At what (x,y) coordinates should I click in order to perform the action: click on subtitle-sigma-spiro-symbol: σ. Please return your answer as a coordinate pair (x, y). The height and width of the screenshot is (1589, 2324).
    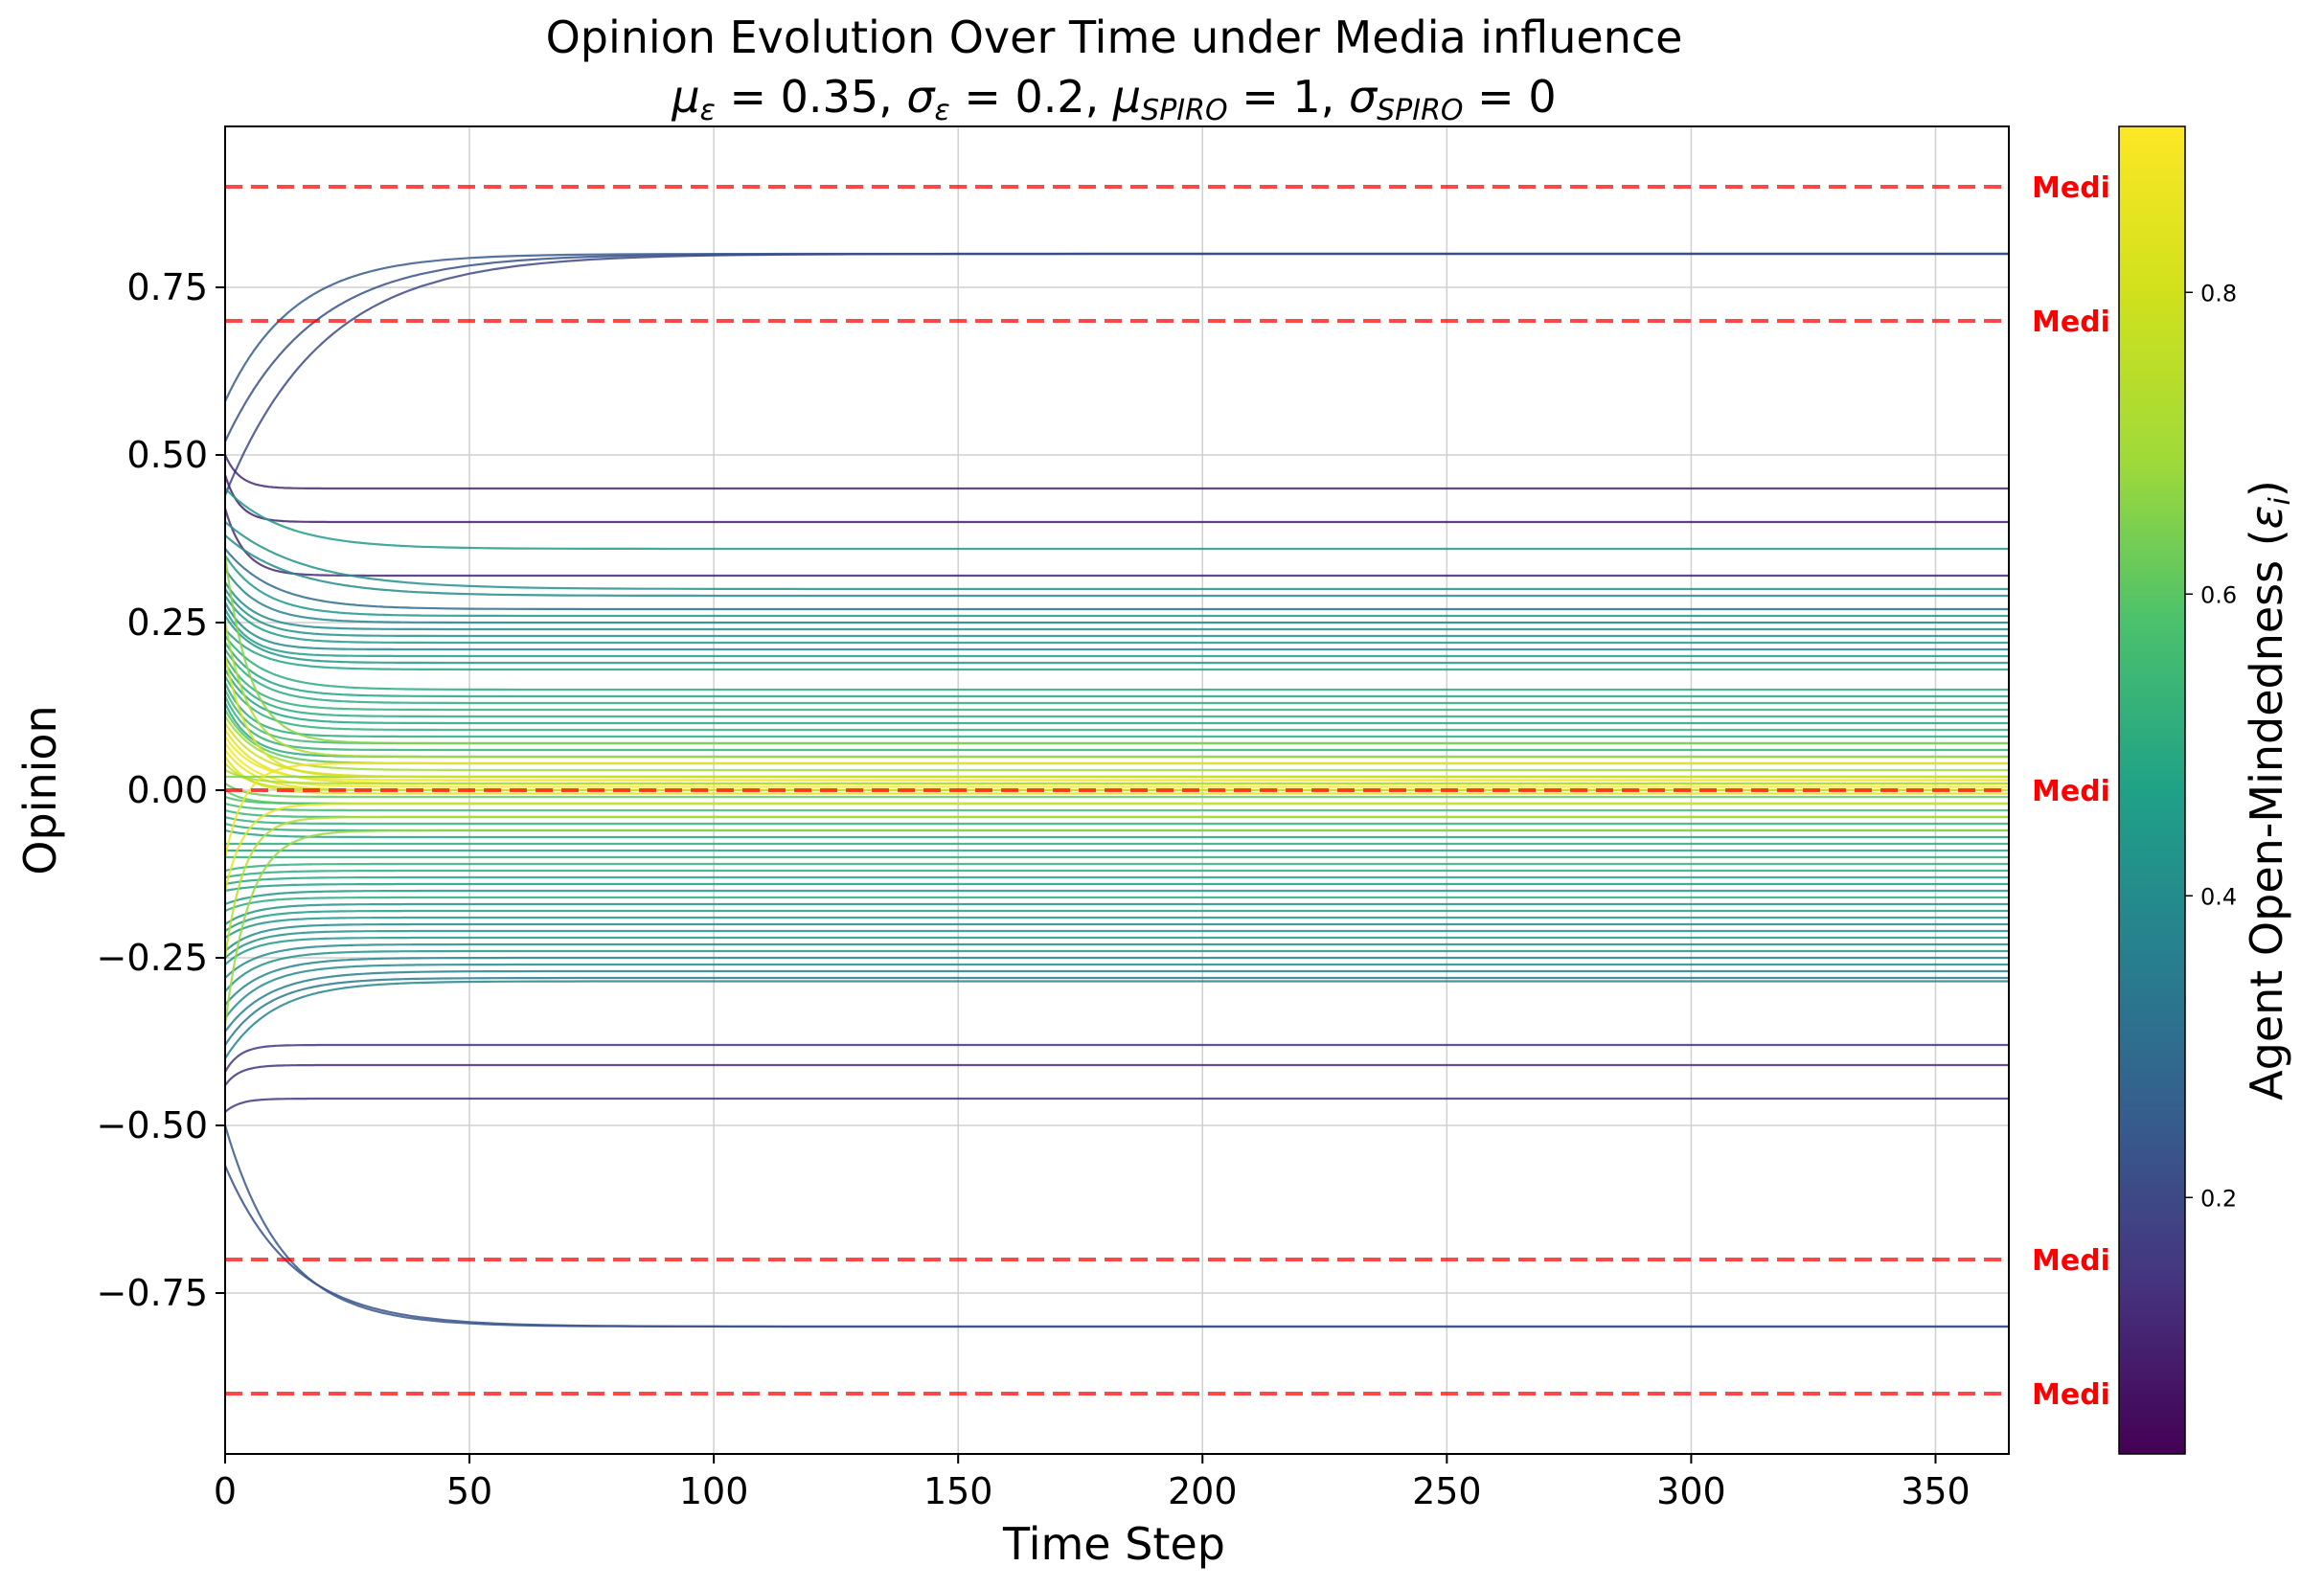
    Looking at the image, I should click on (1363, 97).